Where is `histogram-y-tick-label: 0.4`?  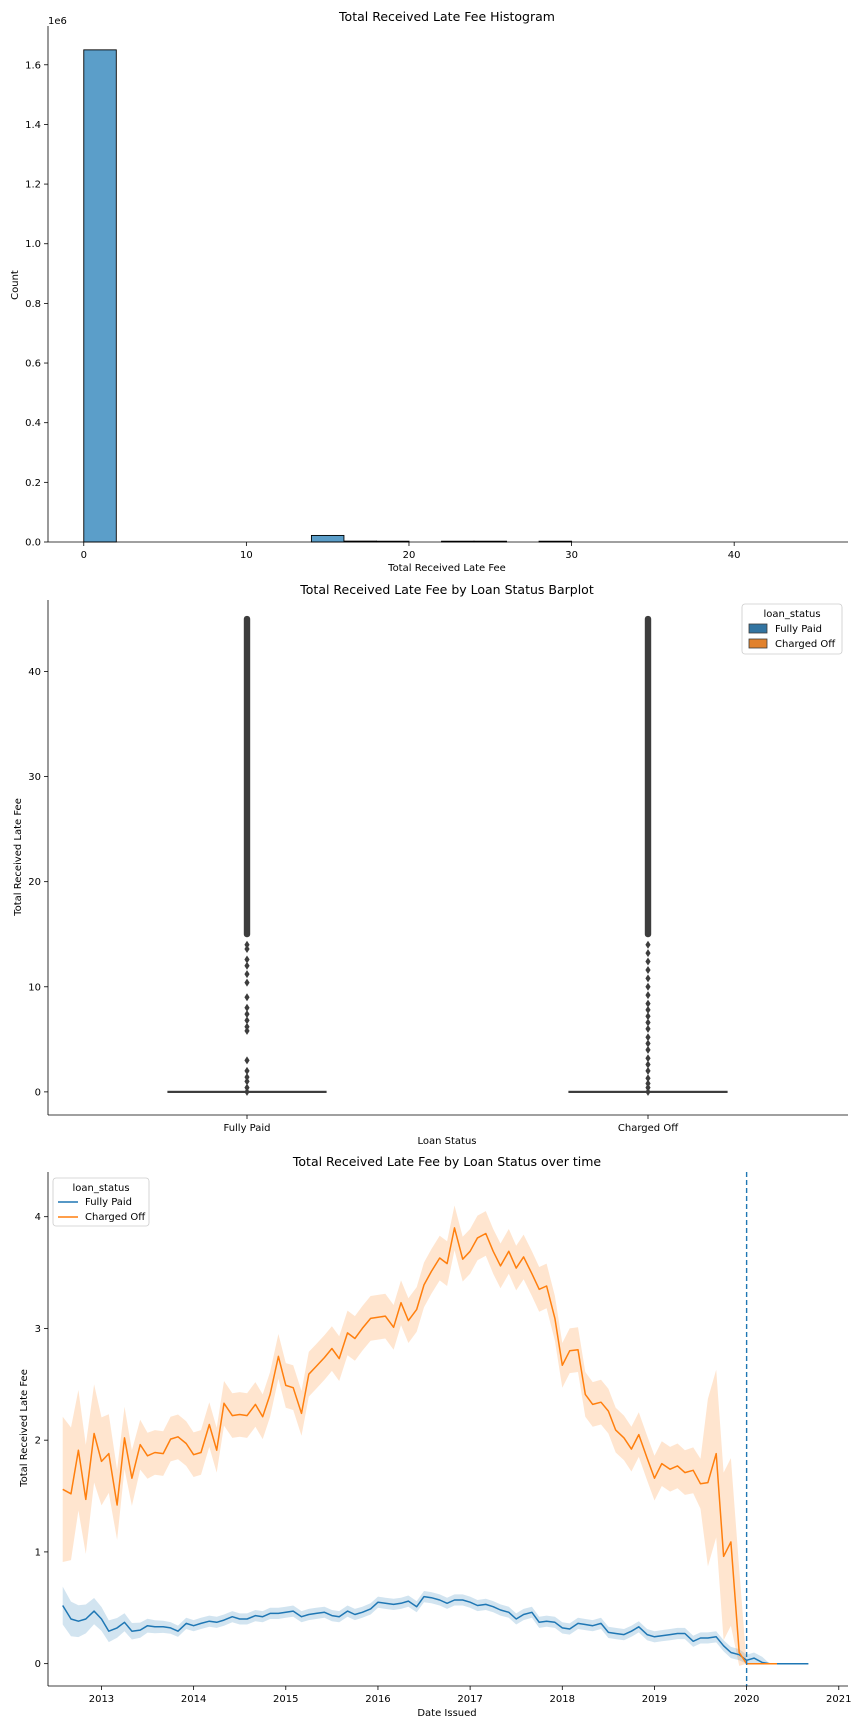 histogram-y-tick-label: 0.4 is located at coordinates (33, 423).